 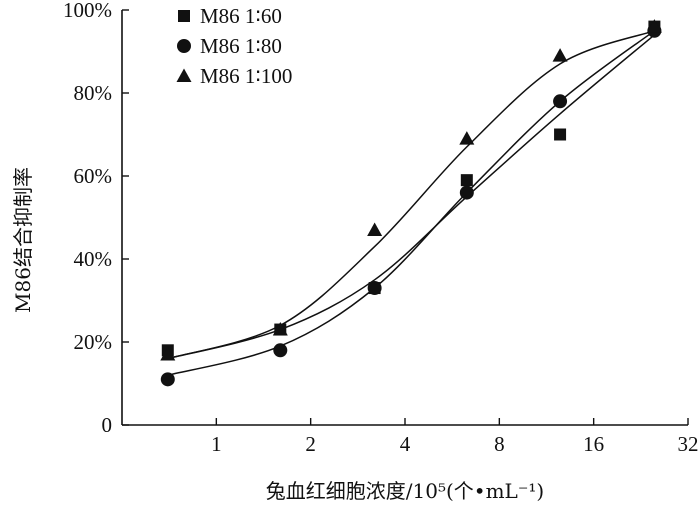 I want to click on x-tick-label: 32, so click(x=688, y=444).